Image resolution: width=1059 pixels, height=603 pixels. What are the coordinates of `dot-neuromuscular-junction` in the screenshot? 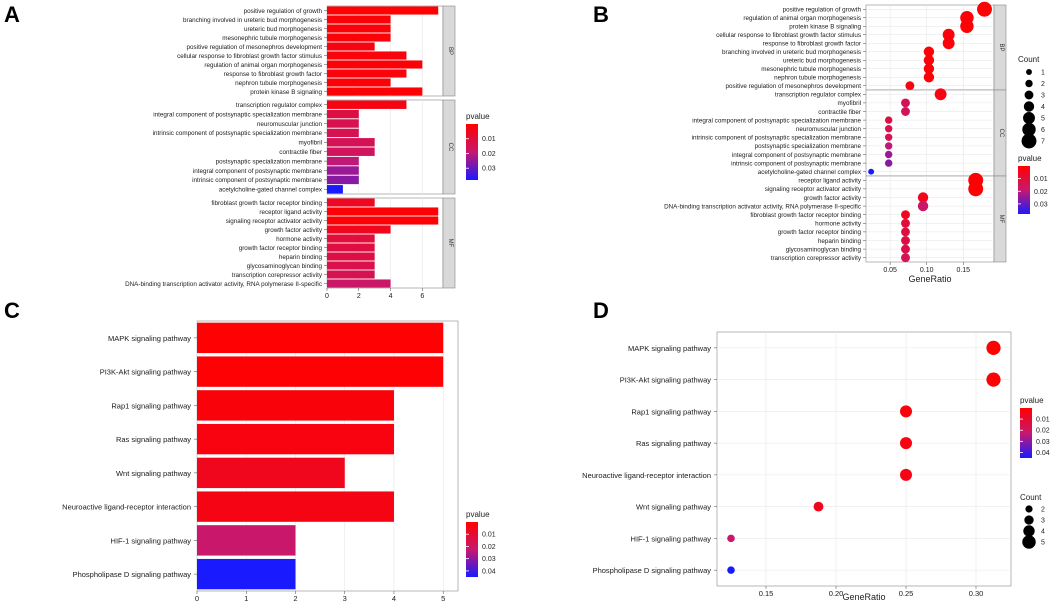 It's located at (888, 129).